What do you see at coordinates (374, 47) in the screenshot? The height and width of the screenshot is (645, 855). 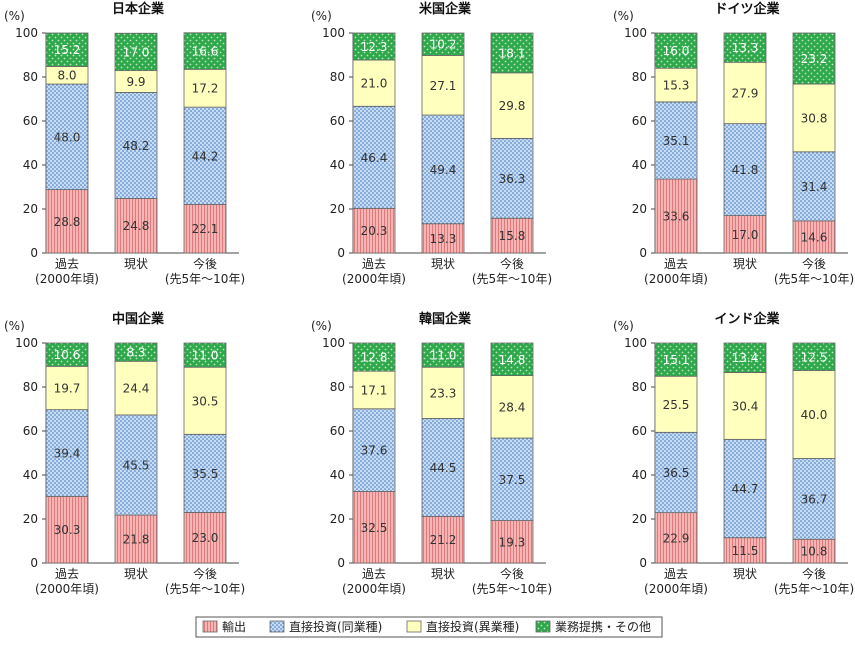 I see `data-label: 12.3` at bounding box center [374, 47].